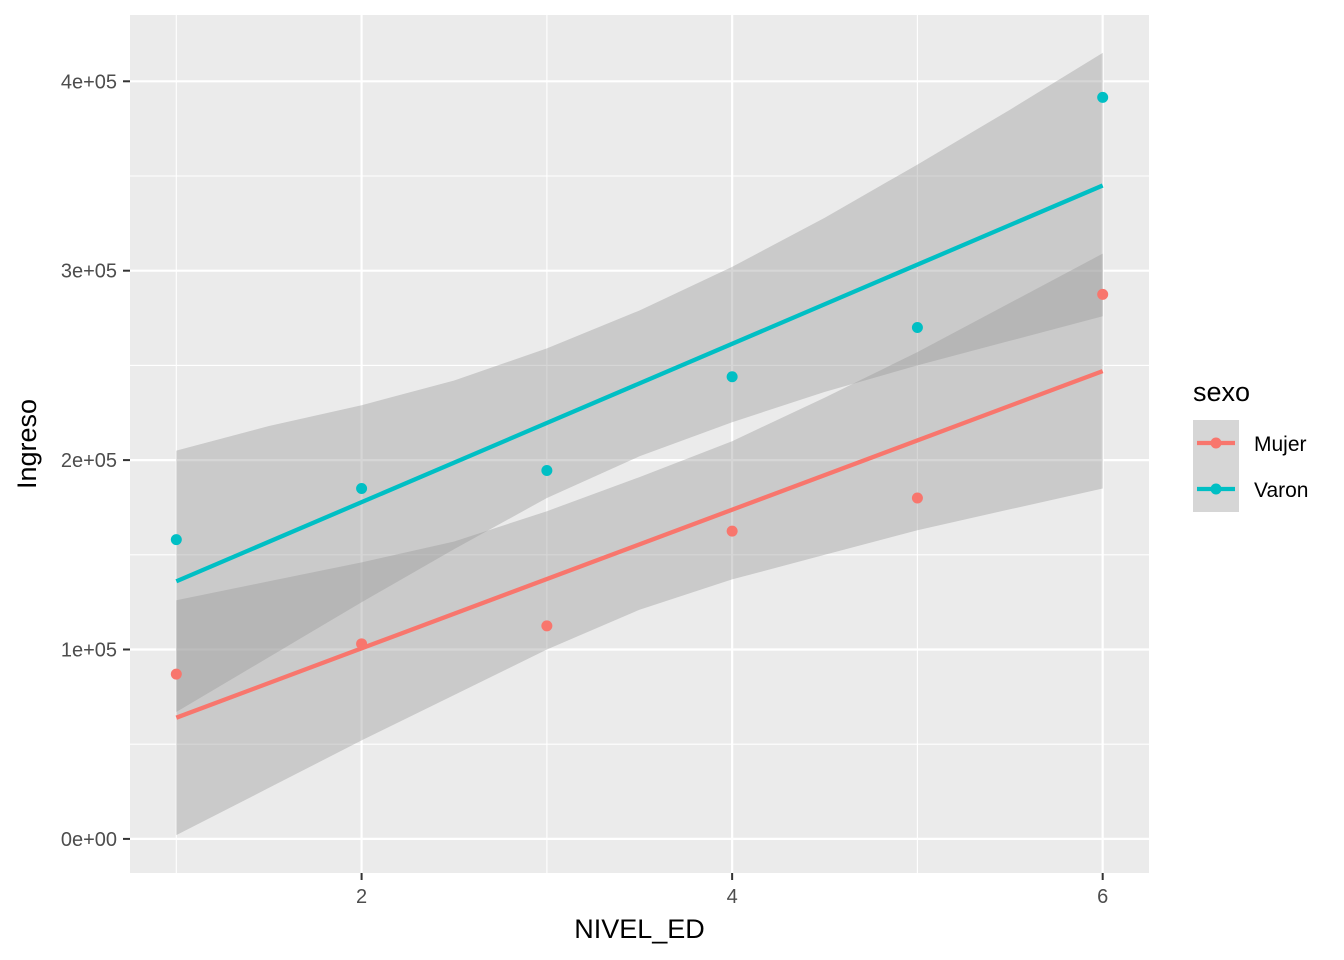  Describe the element at coordinates (89, 272) in the screenshot. I see `y-tick-label: 3e+05` at that location.